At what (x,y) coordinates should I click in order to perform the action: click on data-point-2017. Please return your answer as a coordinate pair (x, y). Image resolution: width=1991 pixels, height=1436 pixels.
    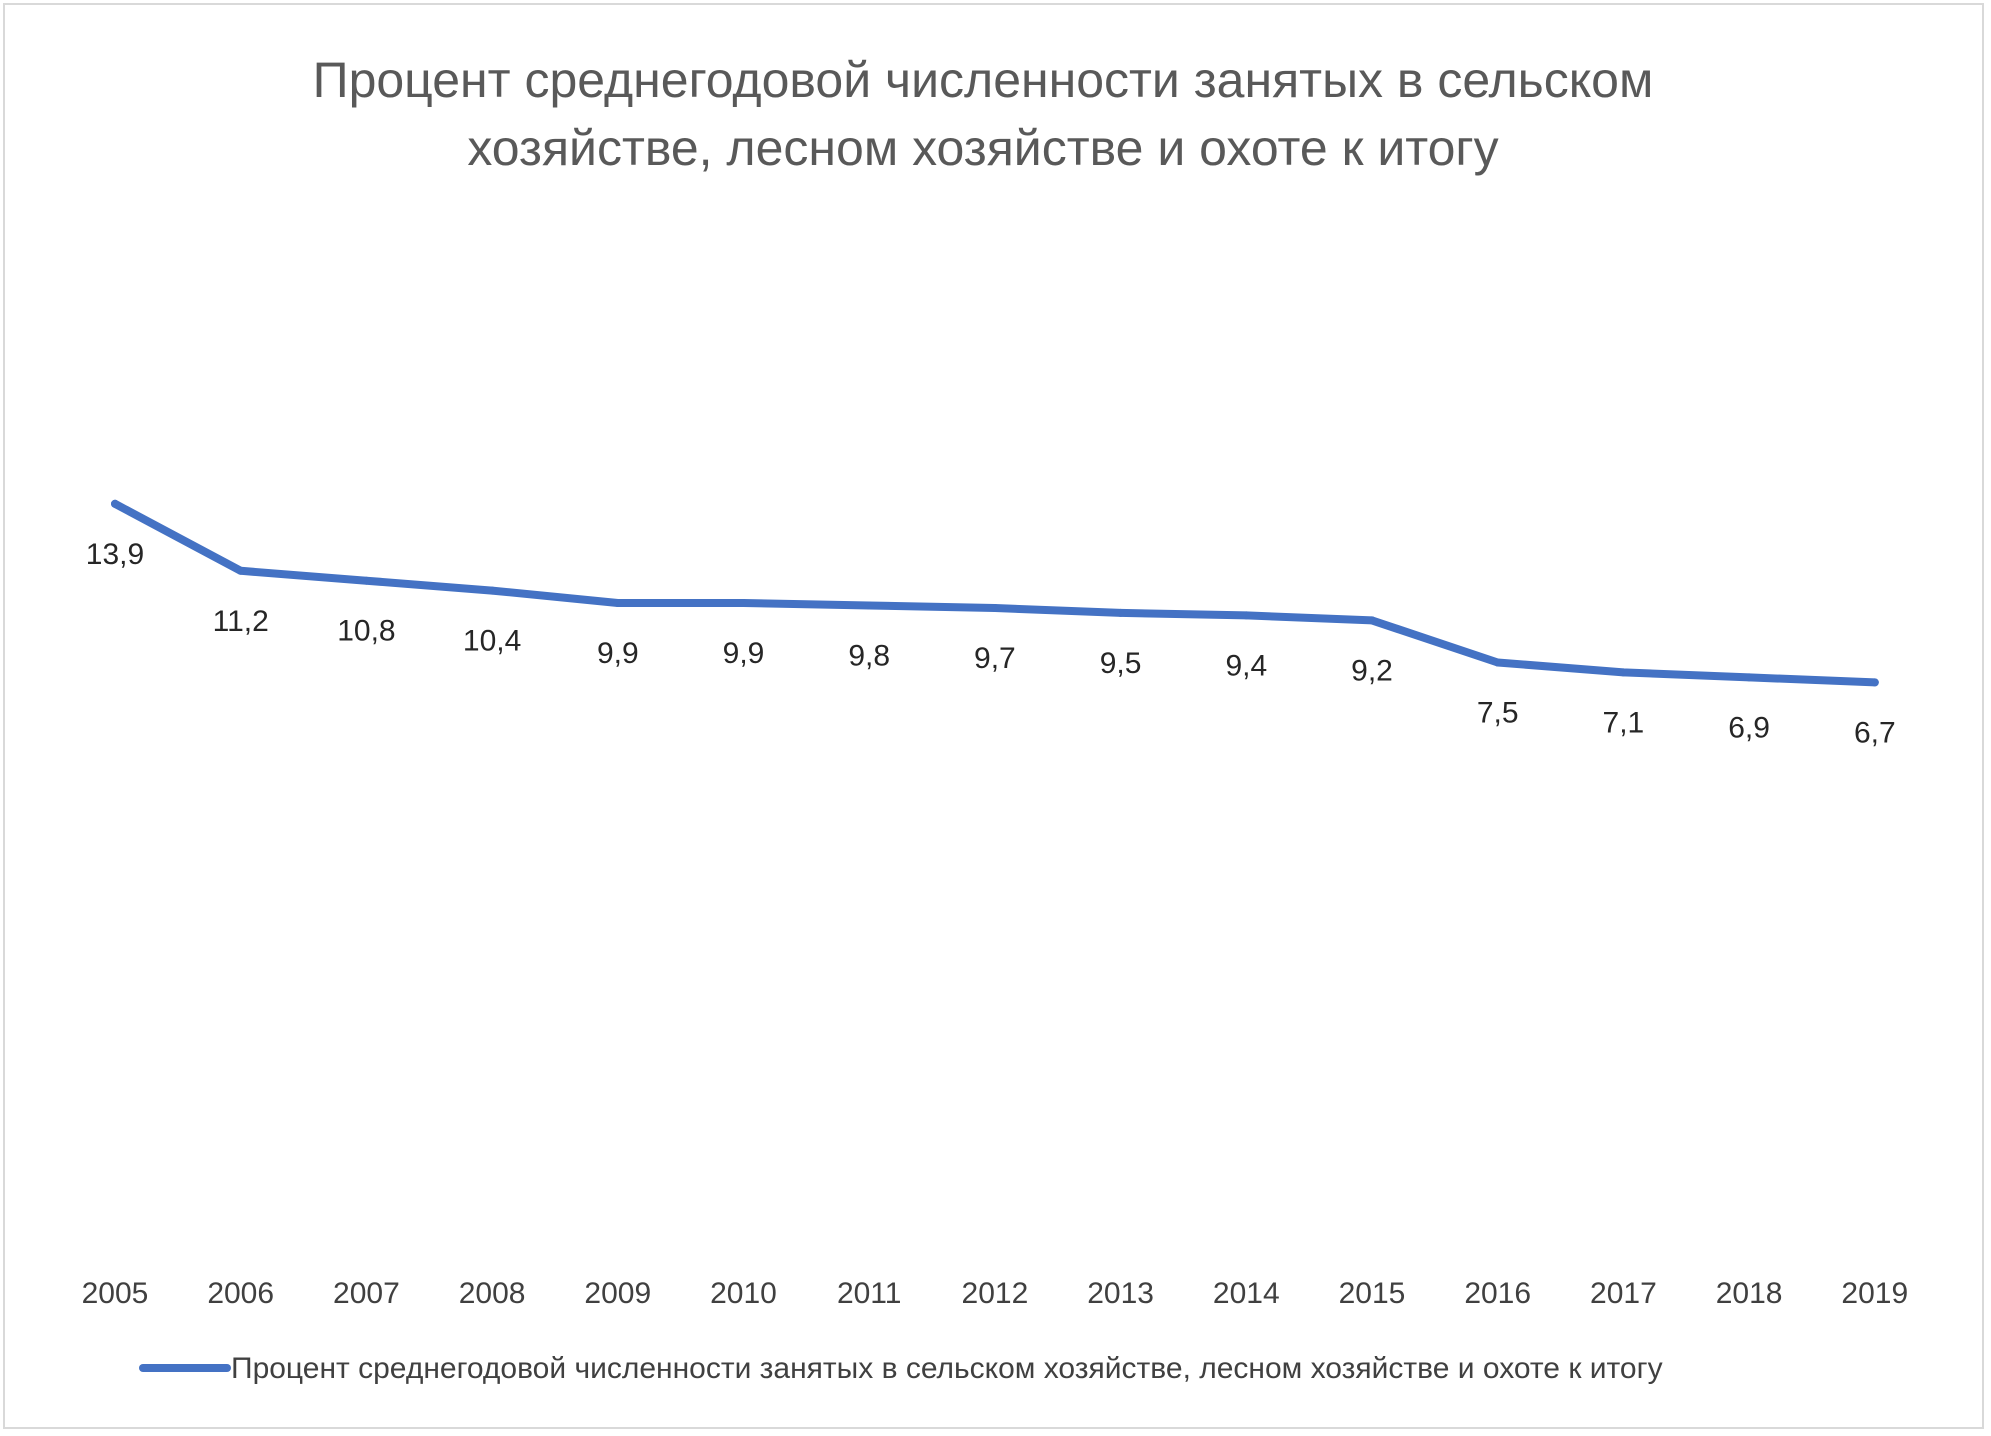
    Looking at the image, I should click on (1623, 672).